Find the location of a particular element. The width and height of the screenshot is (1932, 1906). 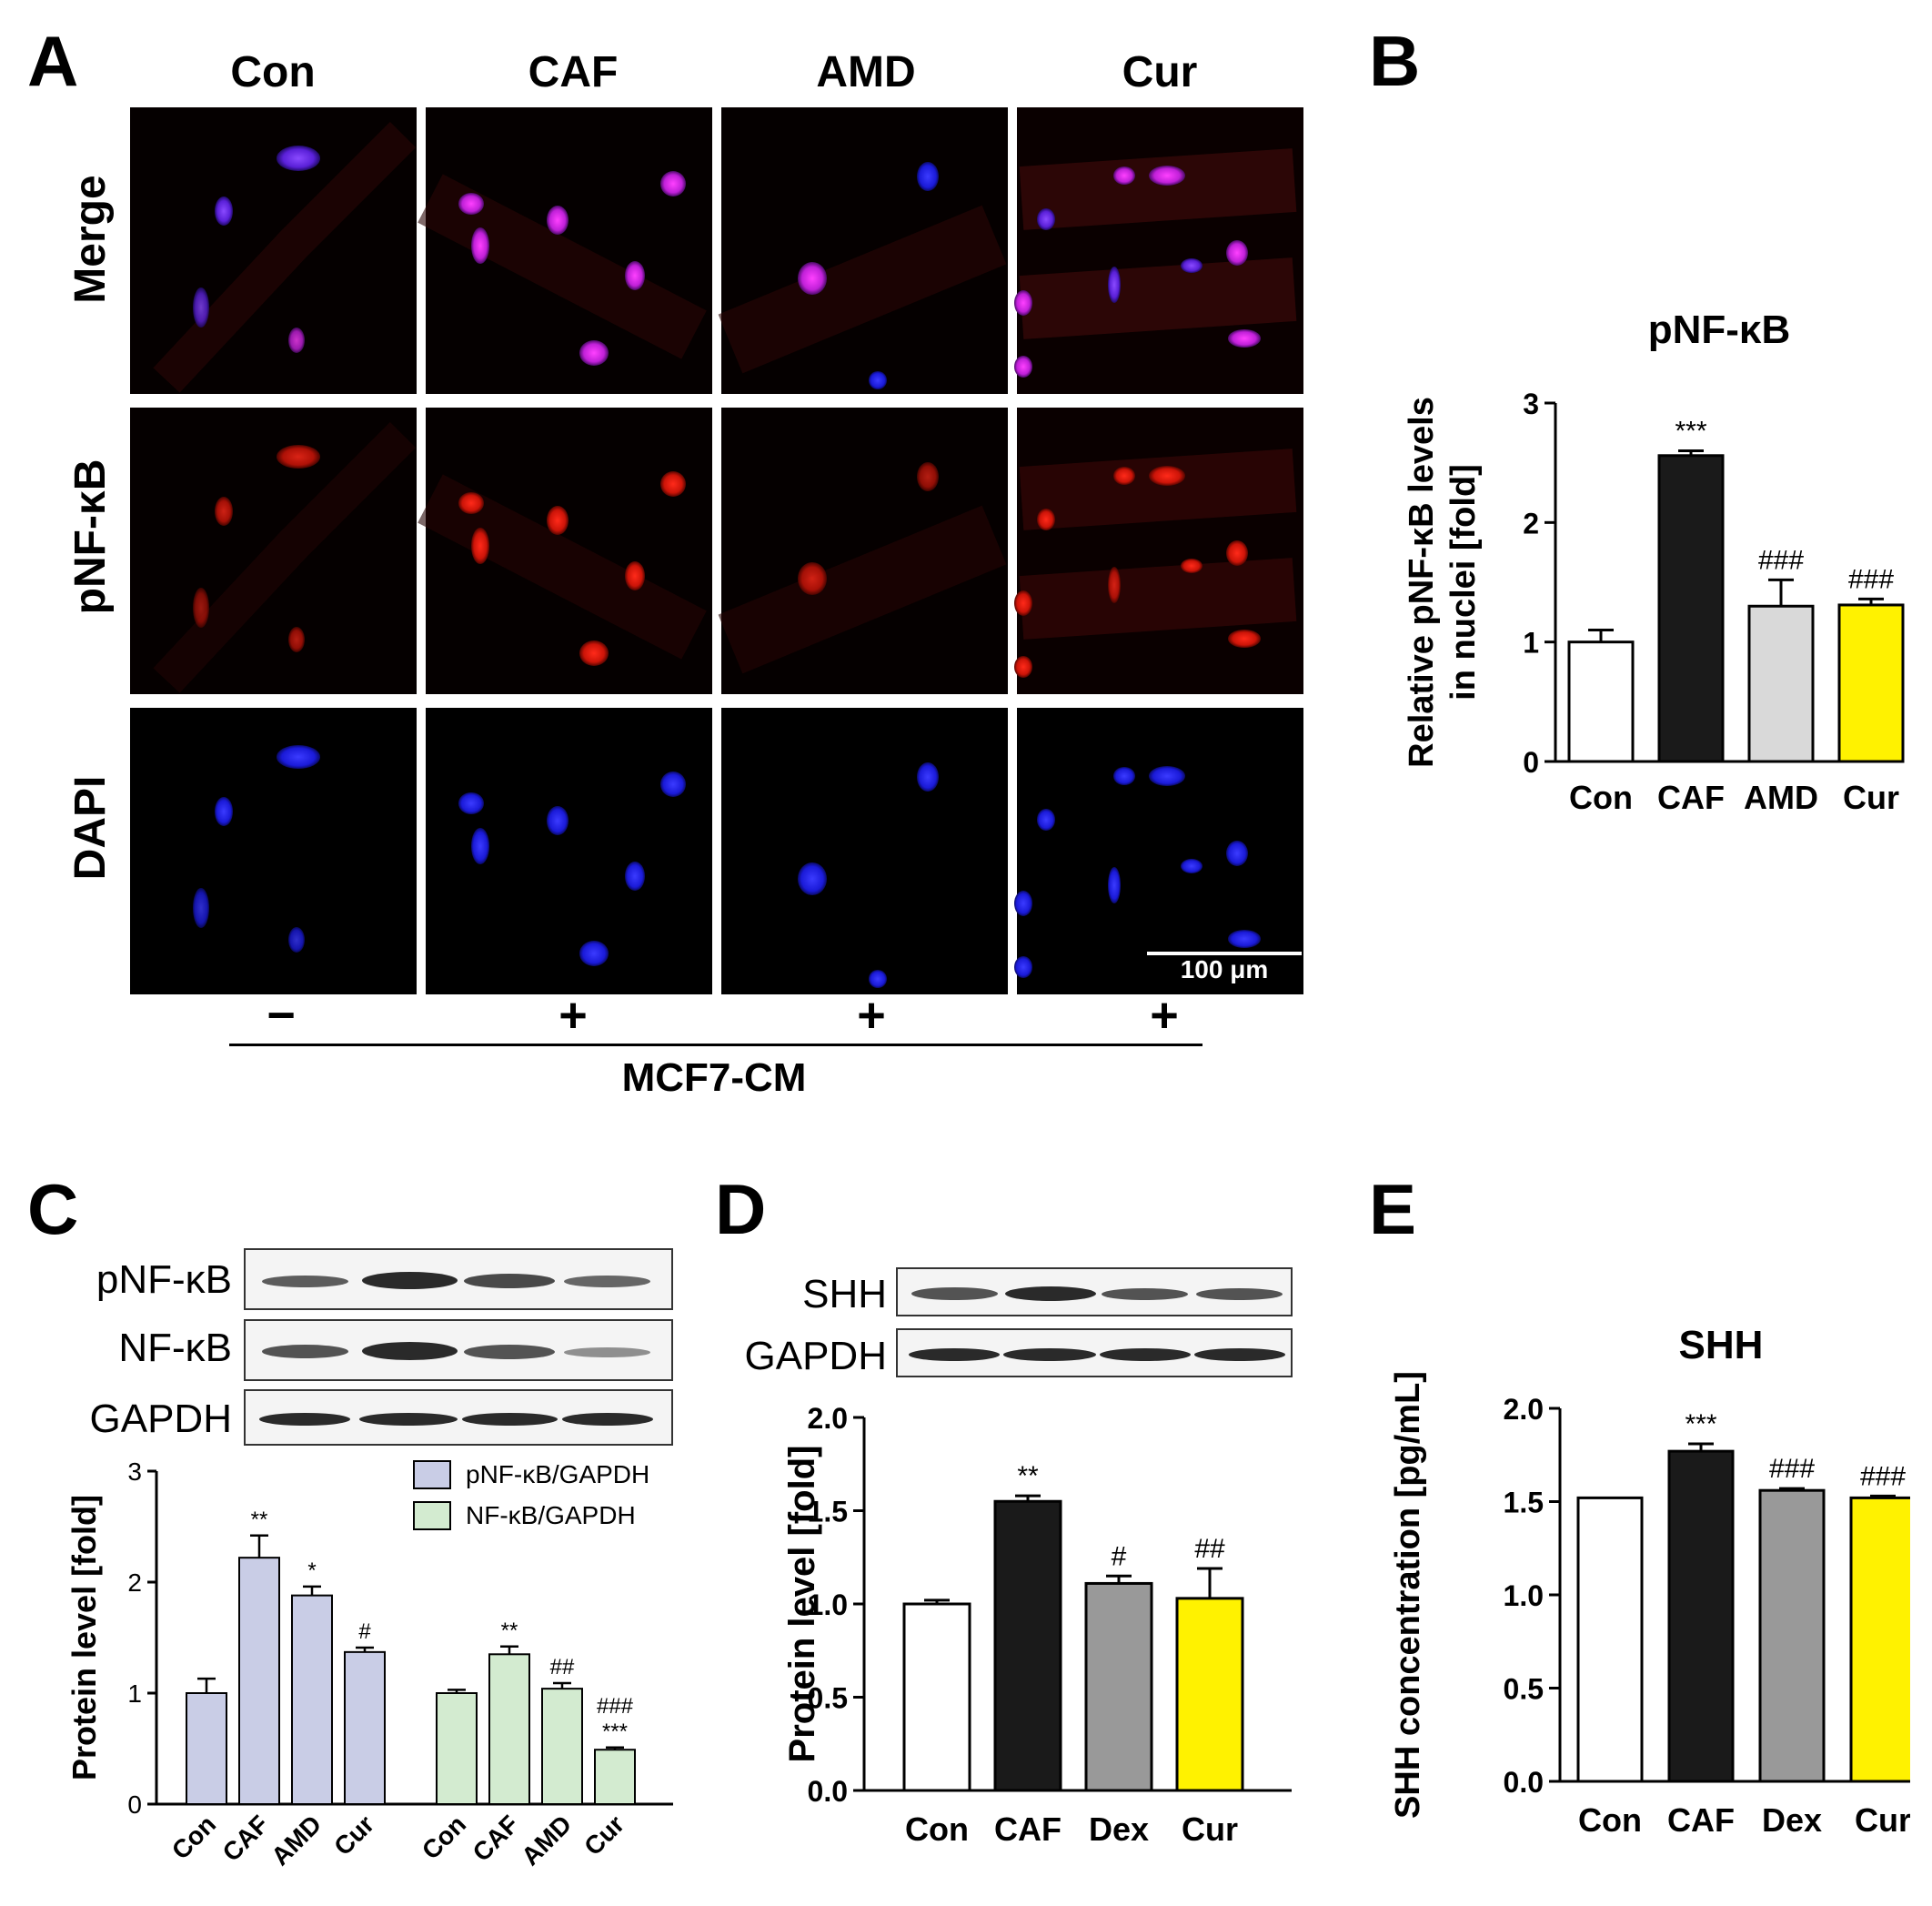

chart-b-ylabel: Relative pNF-κB levels is located at coordinates (1422, 583).